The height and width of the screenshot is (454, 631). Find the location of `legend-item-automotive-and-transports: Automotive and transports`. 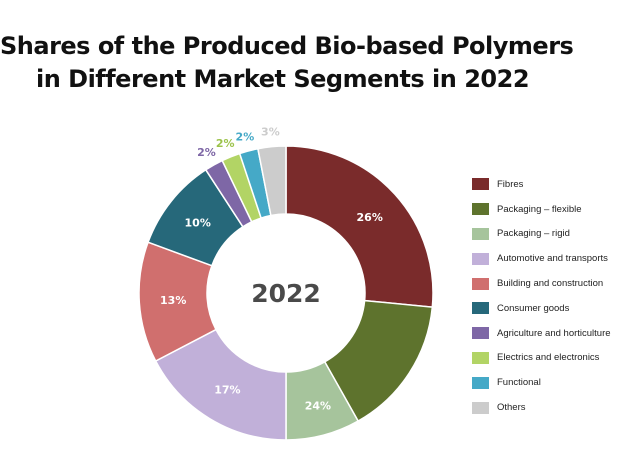

legend-item-automotive-and-transports: Automotive and transports is located at coordinates (541, 258).